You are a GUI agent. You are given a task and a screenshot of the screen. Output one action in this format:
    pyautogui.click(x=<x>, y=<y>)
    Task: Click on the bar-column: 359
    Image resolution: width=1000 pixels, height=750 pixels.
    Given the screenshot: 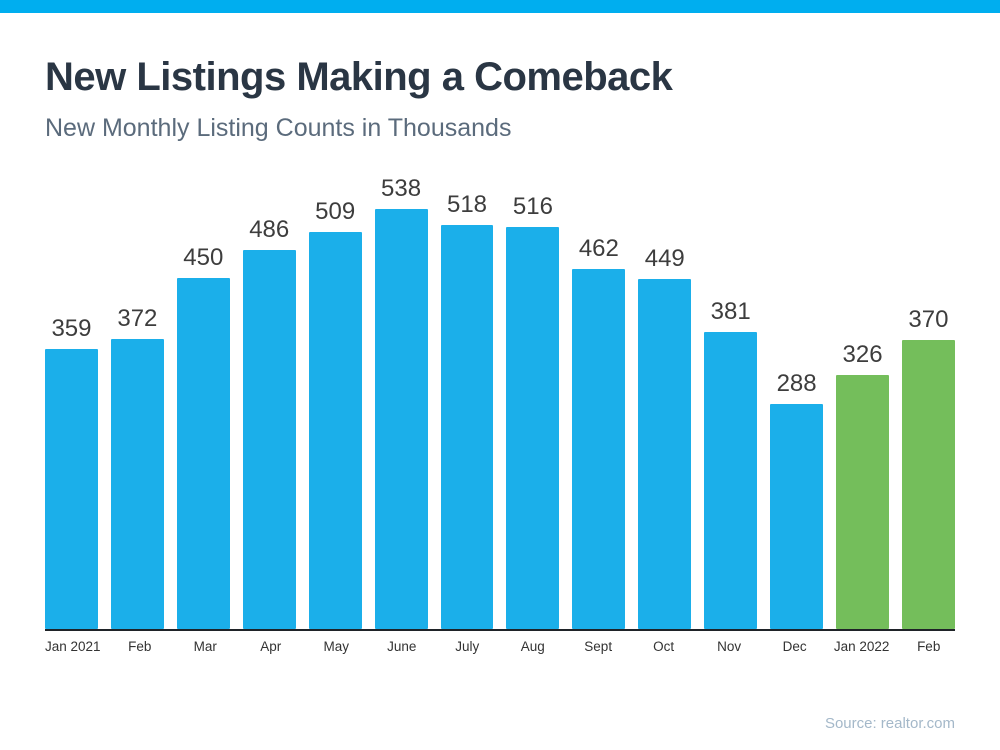 What is the action you would take?
    pyautogui.click(x=71, y=472)
    